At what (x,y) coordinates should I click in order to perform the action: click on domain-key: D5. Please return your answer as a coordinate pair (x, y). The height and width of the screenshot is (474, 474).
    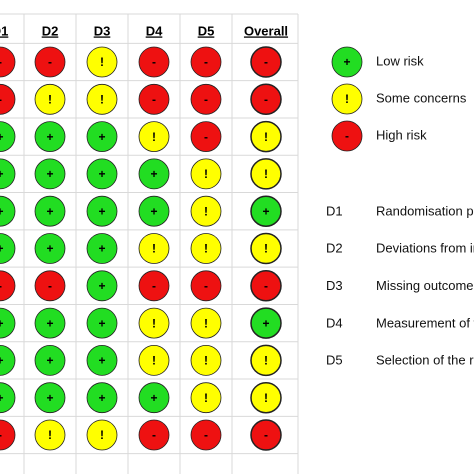
    Looking at the image, I should click on (334, 360).